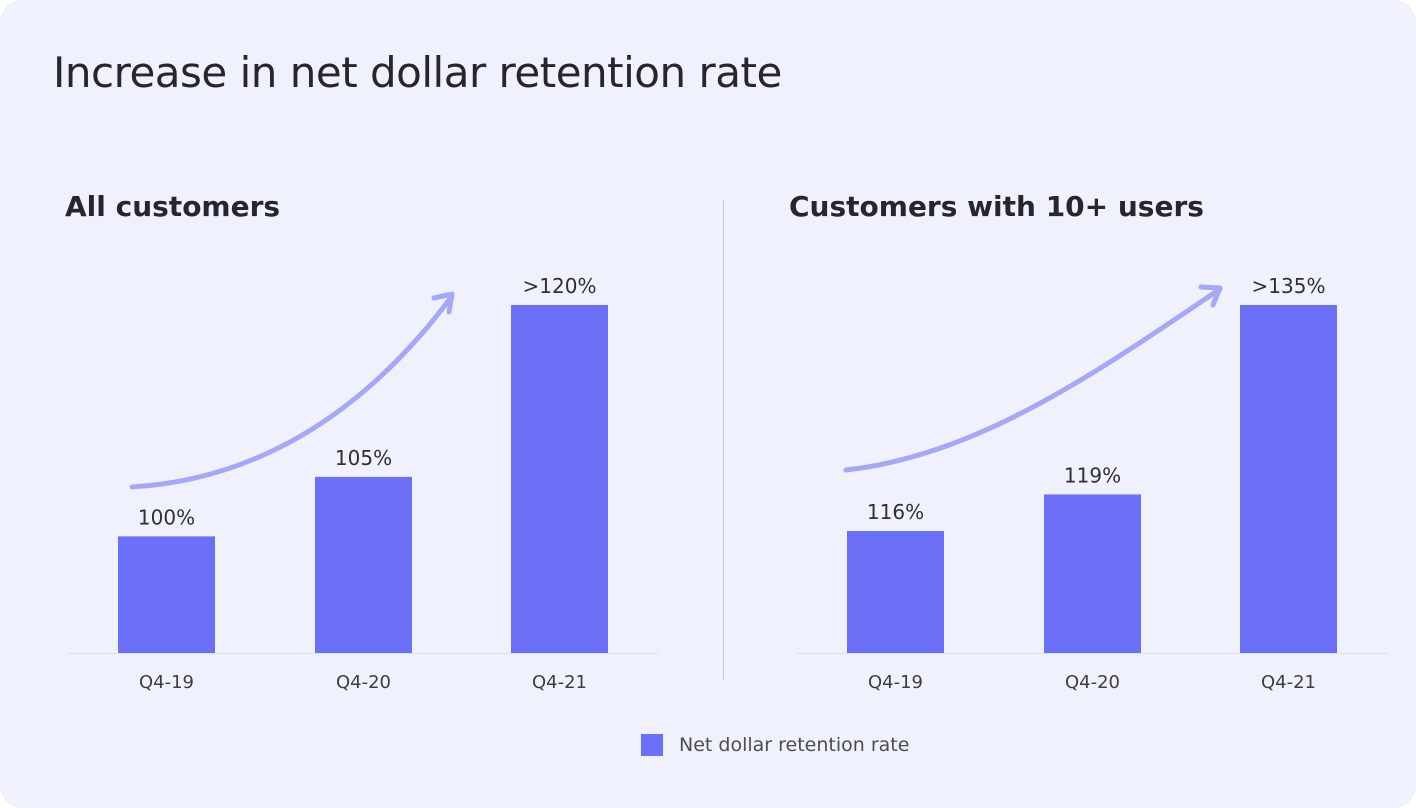 This screenshot has height=808, width=1416. Describe the element at coordinates (173, 206) in the screenshot. I see `chart-title-all-customers: All customers` at that location.